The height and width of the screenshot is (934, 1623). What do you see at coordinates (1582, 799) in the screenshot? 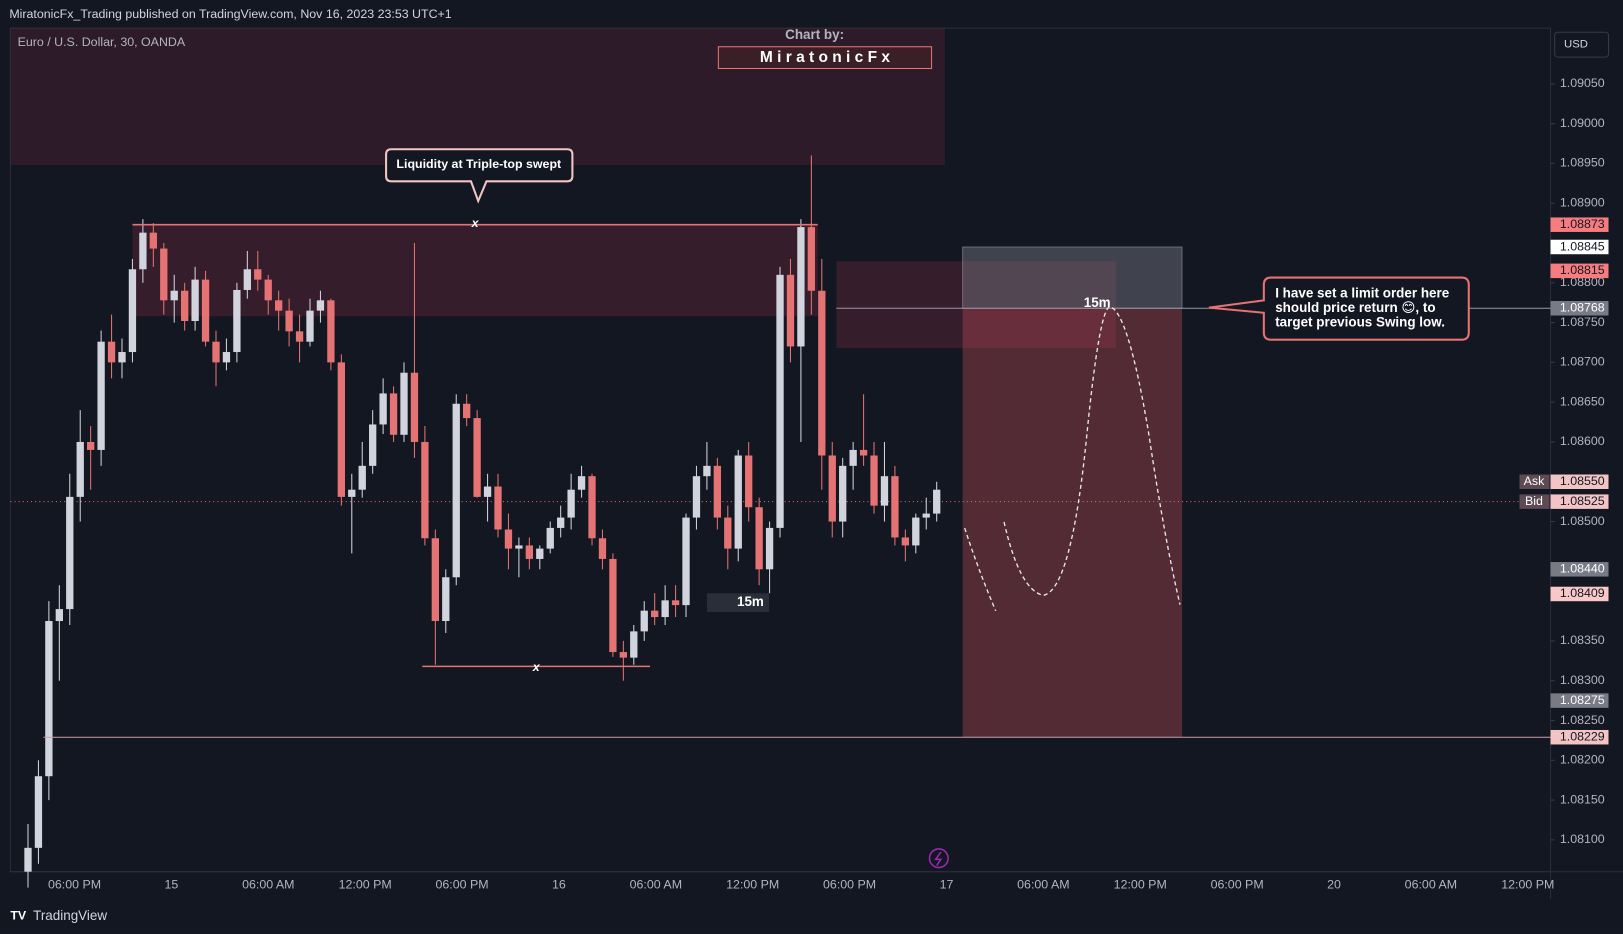
I see `y-tick-label: 1.08150` at bounding box center [1582, 799].